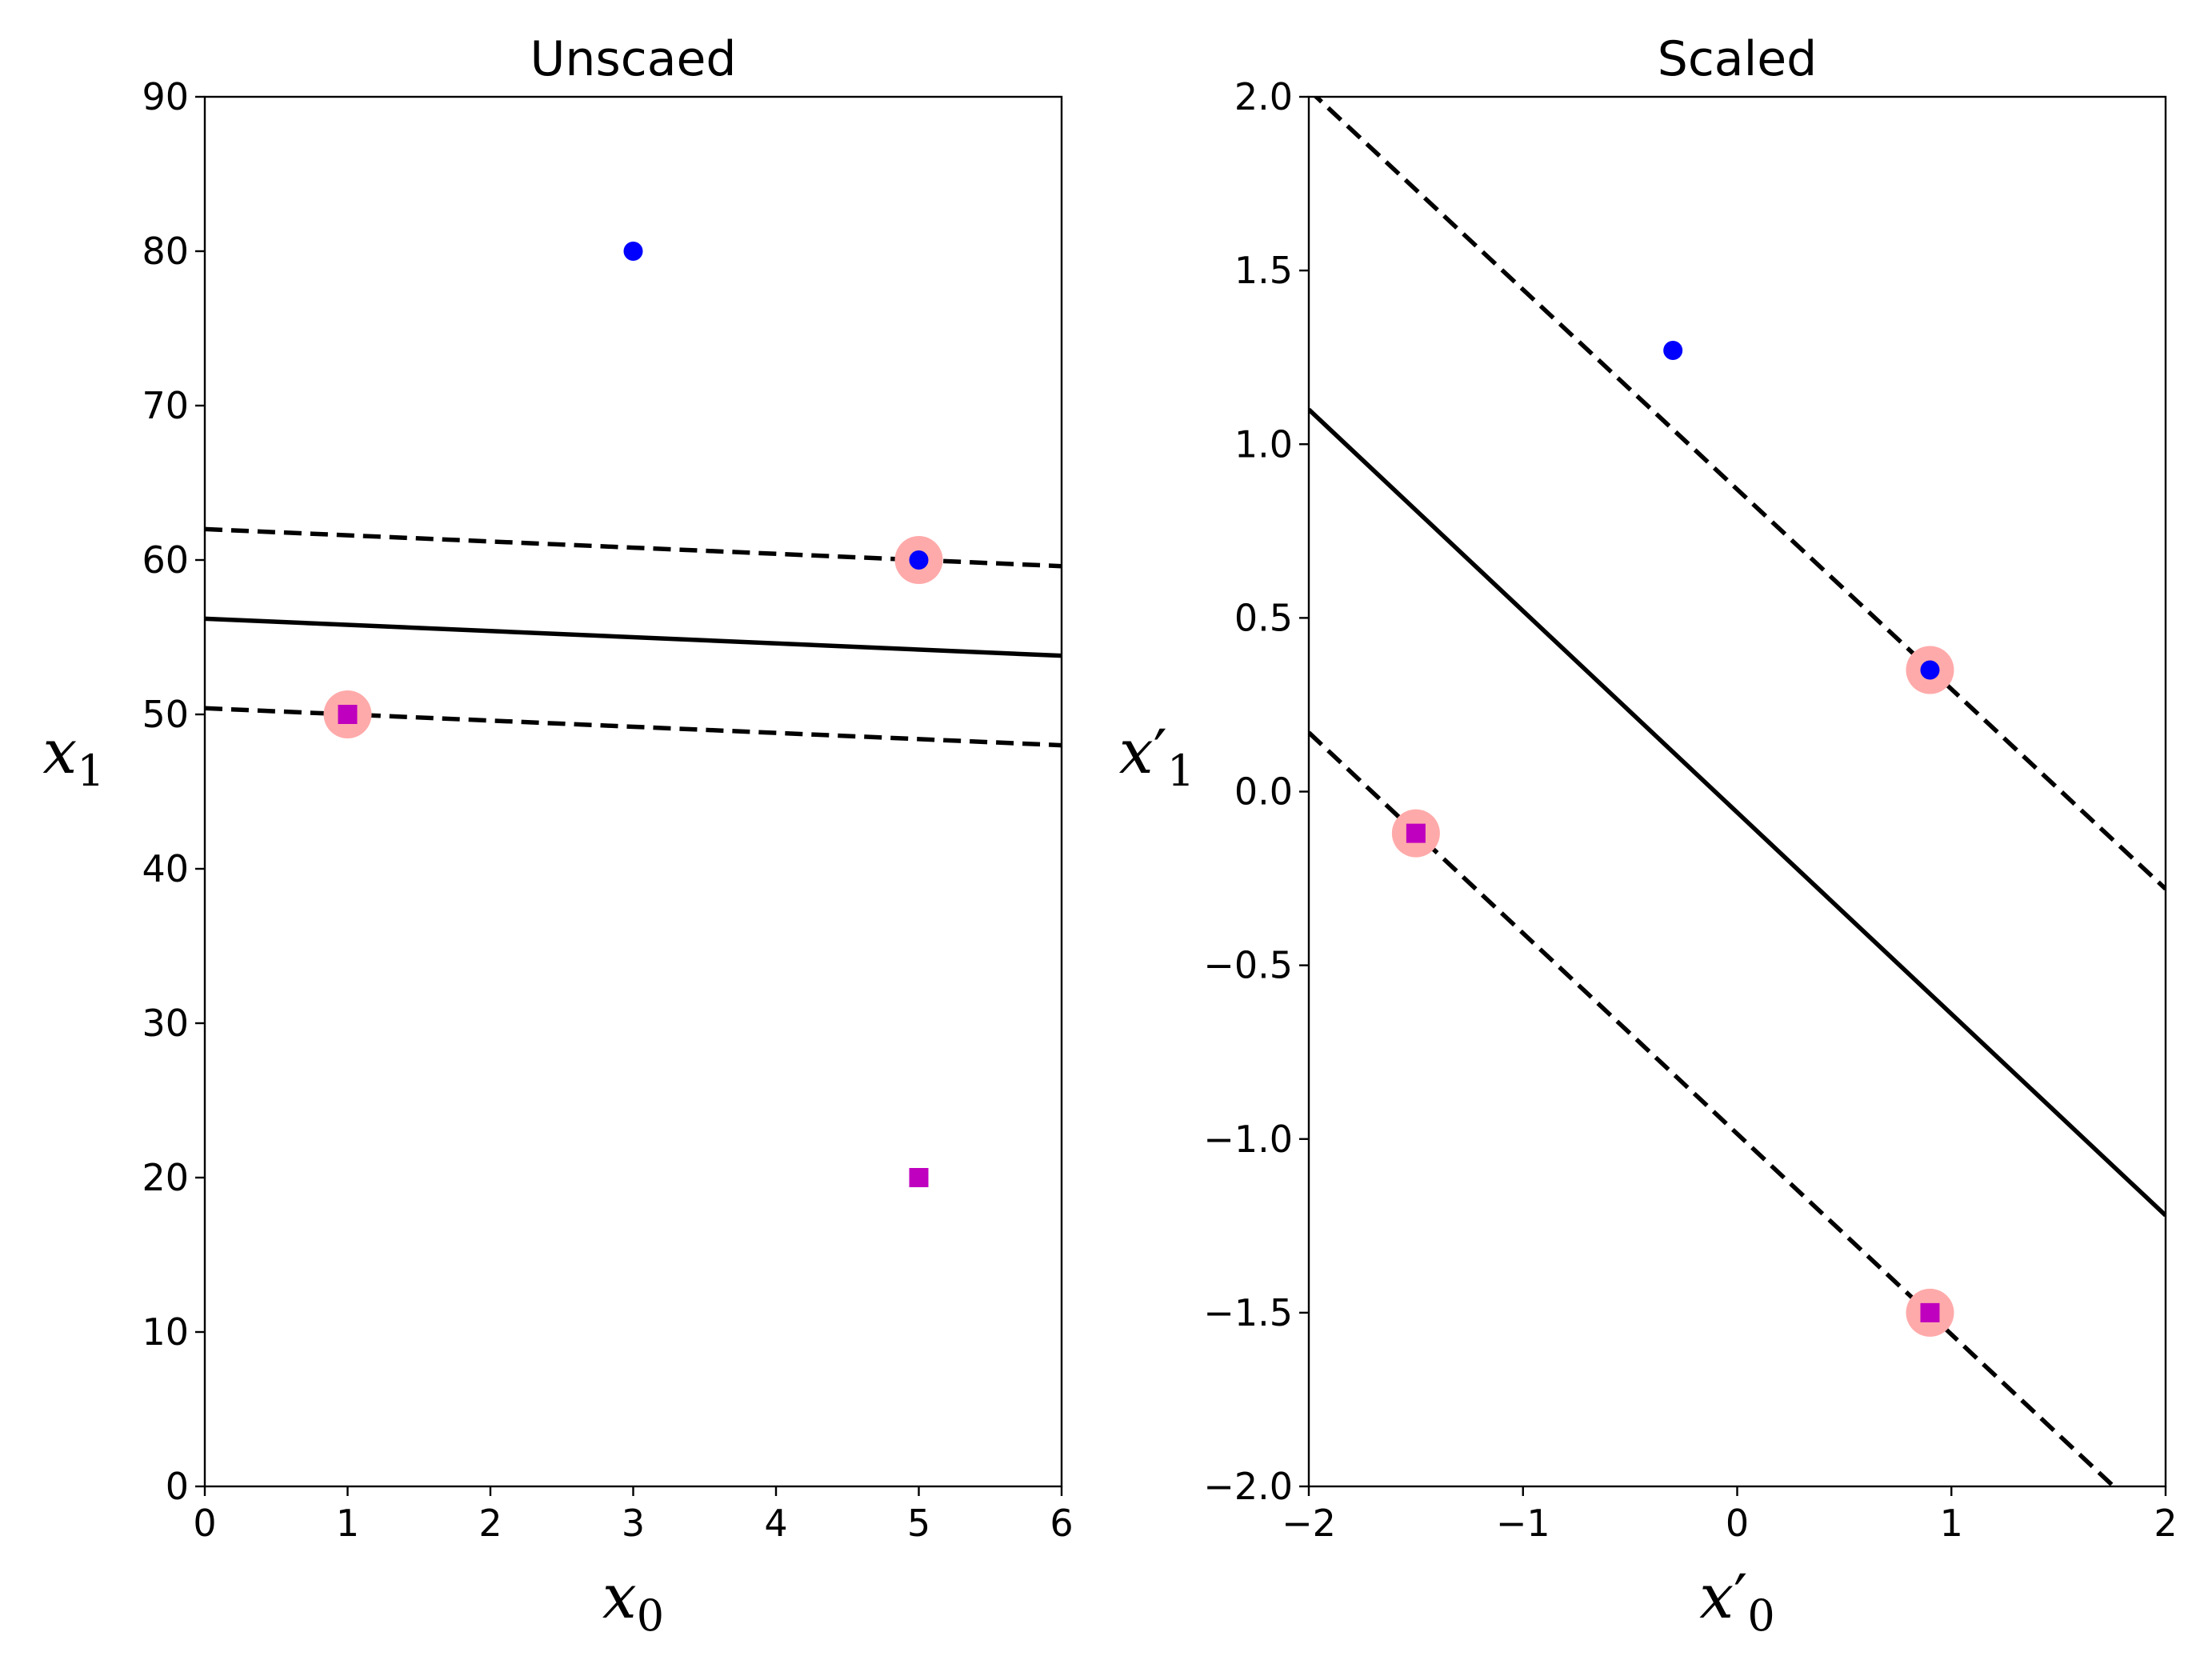 The image size is (2208, 1680). Describe the element at coordinates (165, 405) in the screenshot. I see `chart1-y-tick-label-7: 70` at that location.